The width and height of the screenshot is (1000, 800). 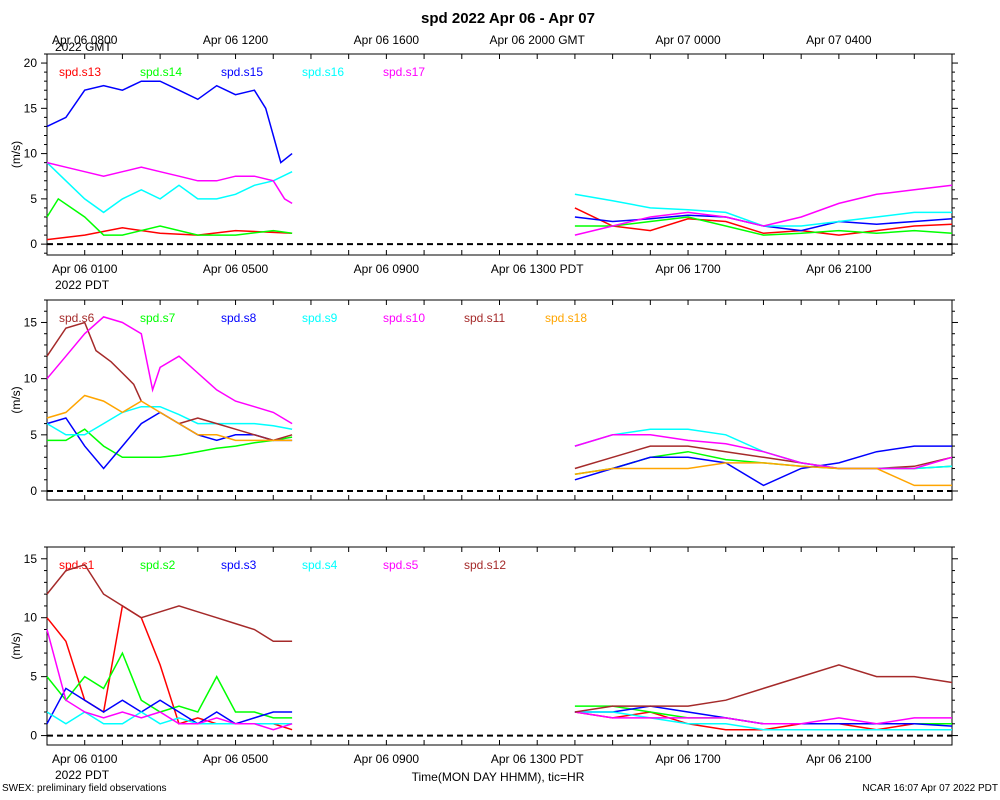 I want to click on gmt-tick-label: Apr 06 0800, so click(x=85, y=40).